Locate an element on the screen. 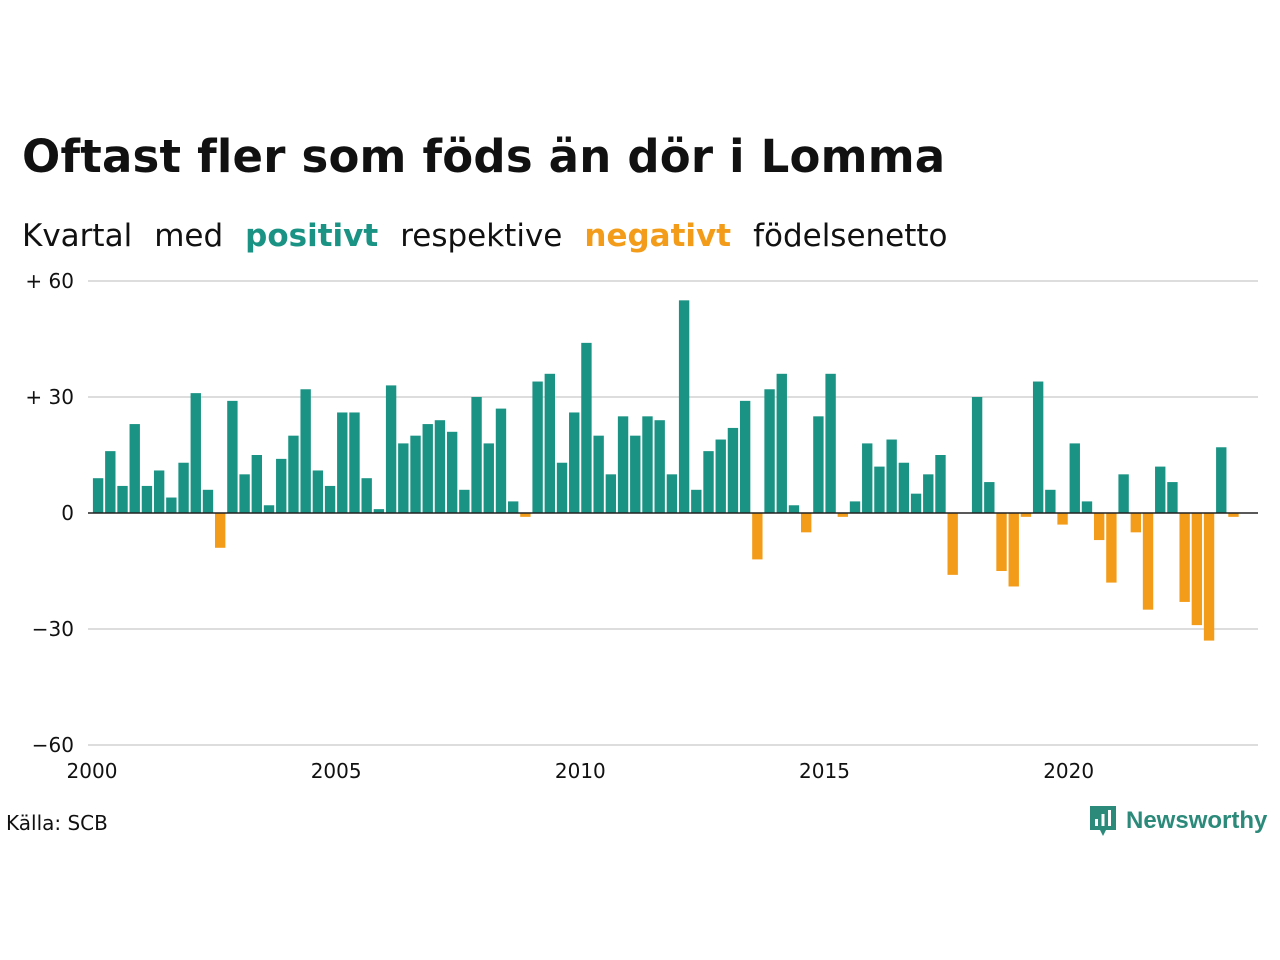 This screenshot has width=1280, height=960. y-tick-label: −30 is located at coordinates (53, 629).